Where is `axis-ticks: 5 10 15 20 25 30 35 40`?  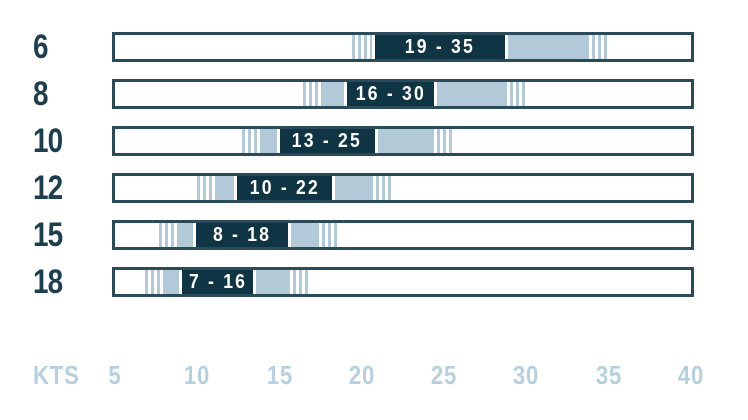 axis-ticks: 5 10 15 20 25 30 35 40 is located at coordinates (405, 375).